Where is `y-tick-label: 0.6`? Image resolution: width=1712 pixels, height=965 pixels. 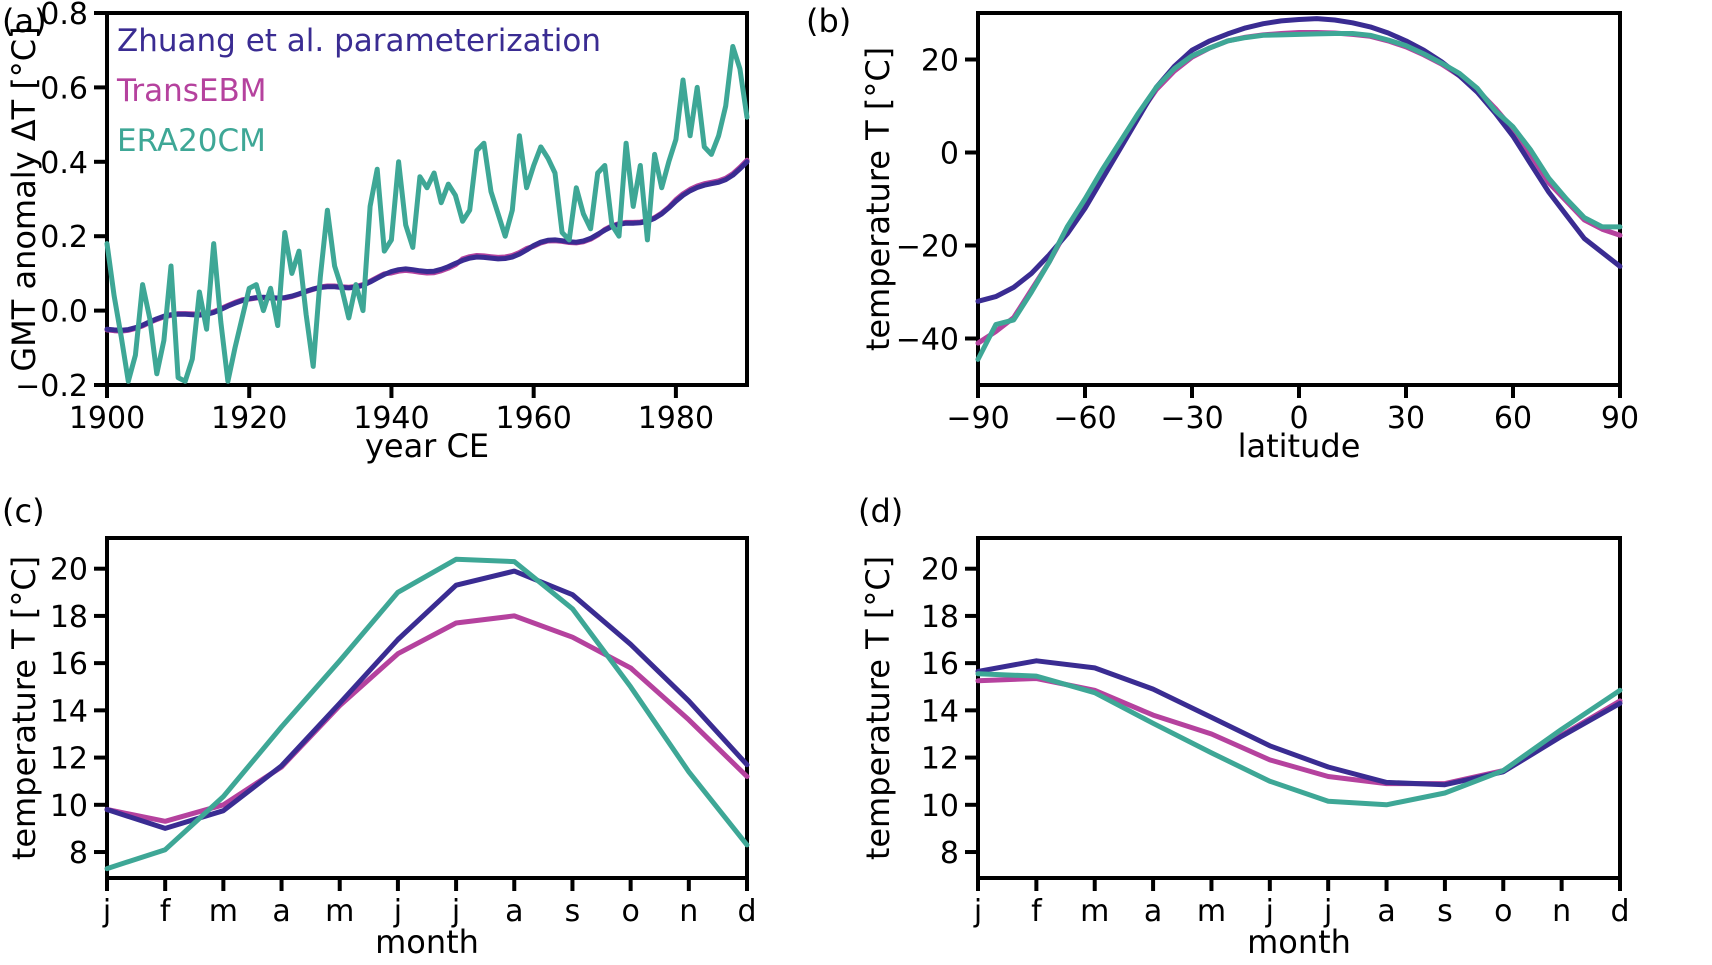 y-tick-label: 0.6 is located at coordinates (64, 88).